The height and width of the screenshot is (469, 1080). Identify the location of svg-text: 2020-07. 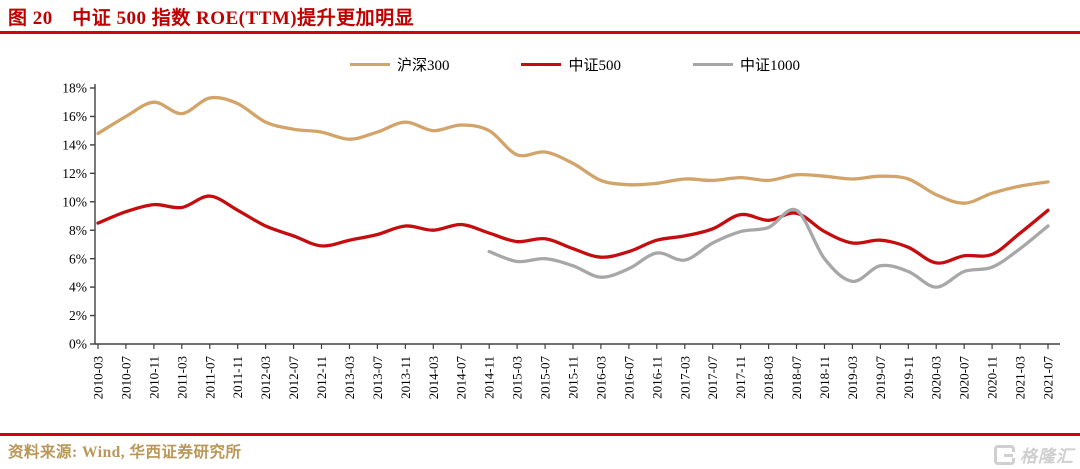
(964, 378).